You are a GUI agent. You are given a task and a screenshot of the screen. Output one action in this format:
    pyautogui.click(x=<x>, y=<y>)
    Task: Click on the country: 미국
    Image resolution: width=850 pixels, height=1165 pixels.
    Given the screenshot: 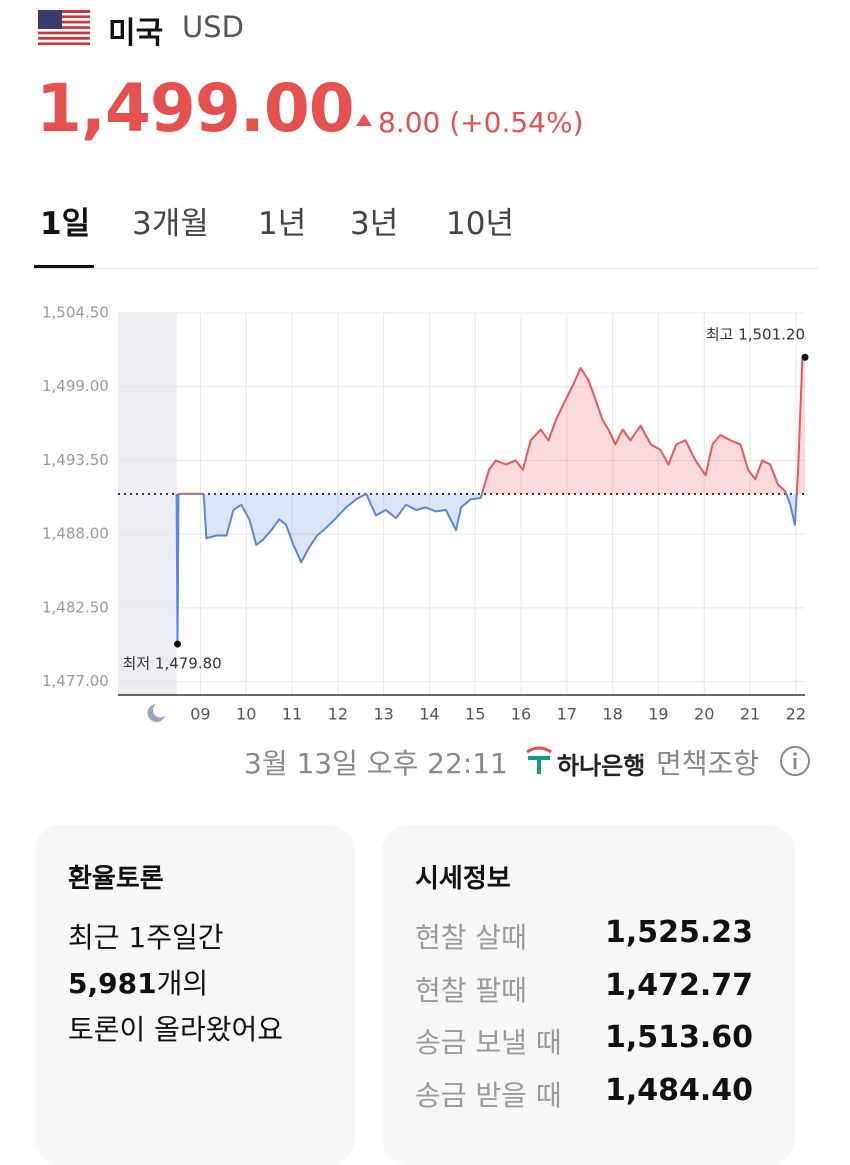 What is the action you would take?
    pyautogui.click(x=136, y=33)
    